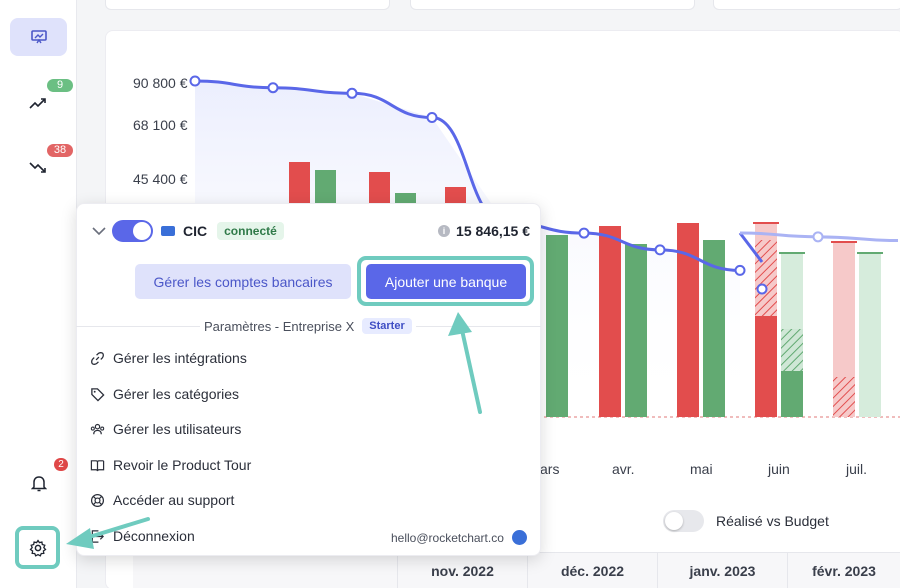 The height and width of the screenshot is (588, 900). What do you see at coordinates (623, 469) in the screenshot?
I see `x-tick-label: avr.` at bounding box center [623, 469].